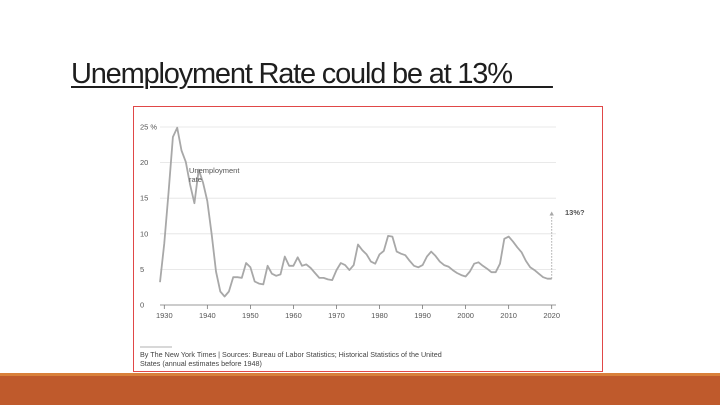  Describe the element at coordinates (207, 315) in the screenshot. I see `x-tick-label: 1940` at that location.